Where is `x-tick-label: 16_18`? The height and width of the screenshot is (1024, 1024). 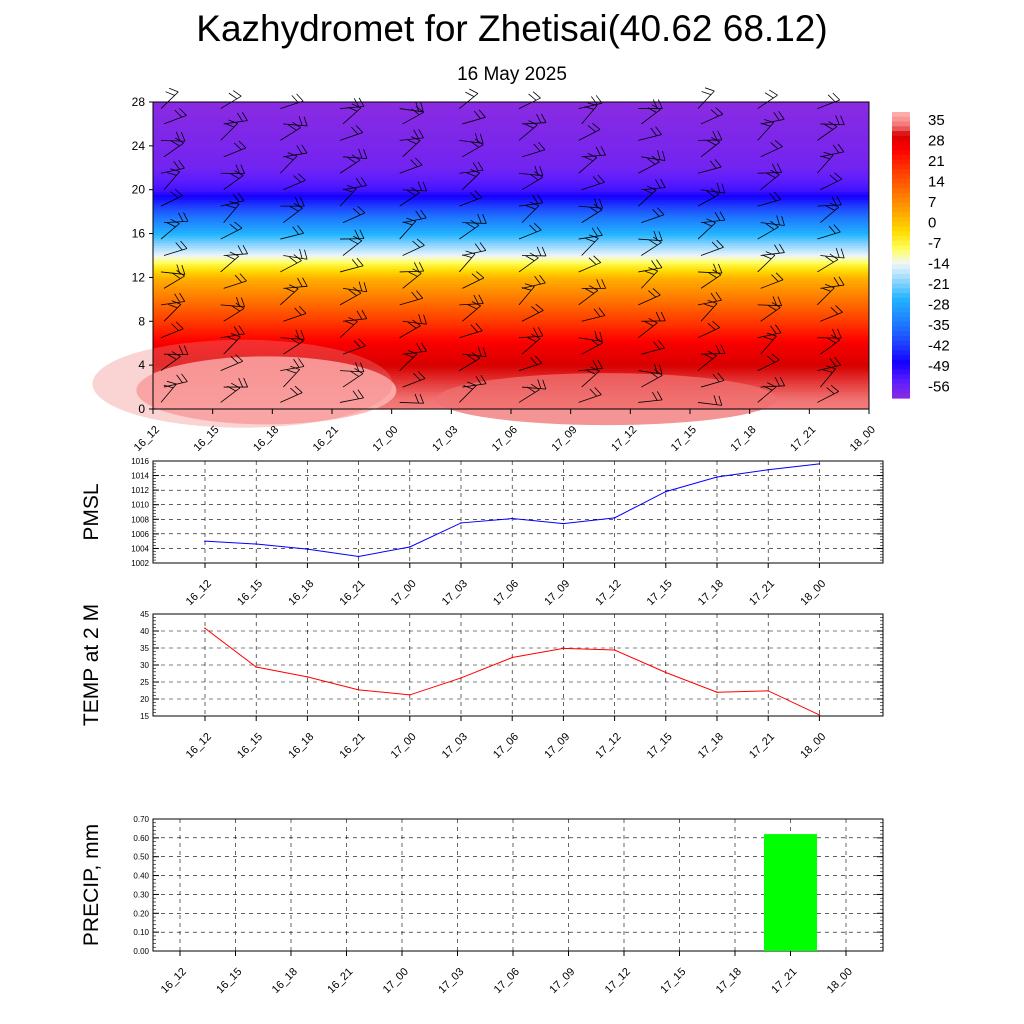
x-tick-label: 16_18 is located at coordinates (301, 746).